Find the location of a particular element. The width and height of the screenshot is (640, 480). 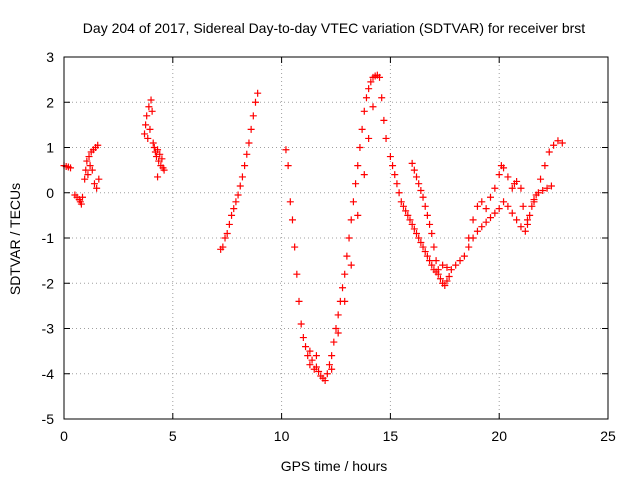

y-tick-label: 3 is located at coordinates (50, 57).